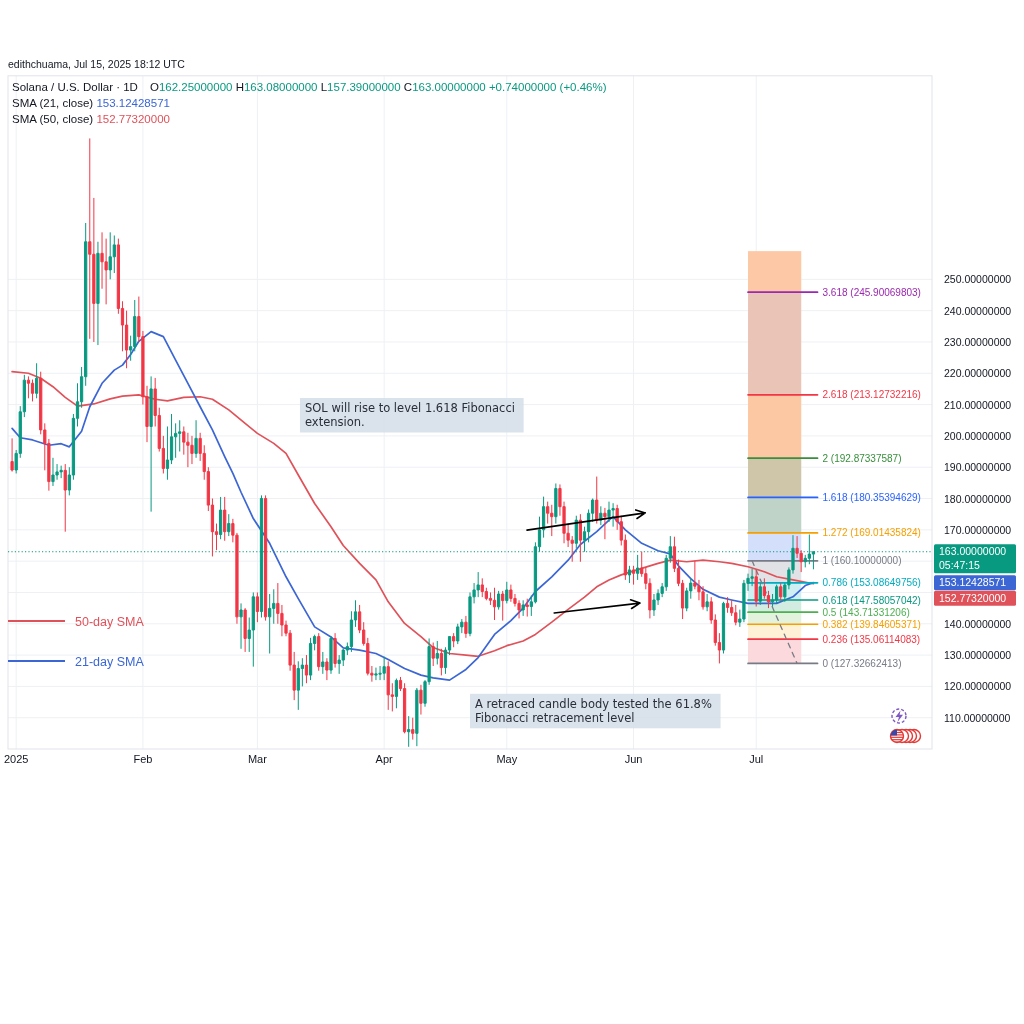 The image size is (1024, 1024). What do you see at coordinates (871, 600) in the screenshot?
I see `data-label: 0.618 (147.58057042)` at bounding box center [871, 600].